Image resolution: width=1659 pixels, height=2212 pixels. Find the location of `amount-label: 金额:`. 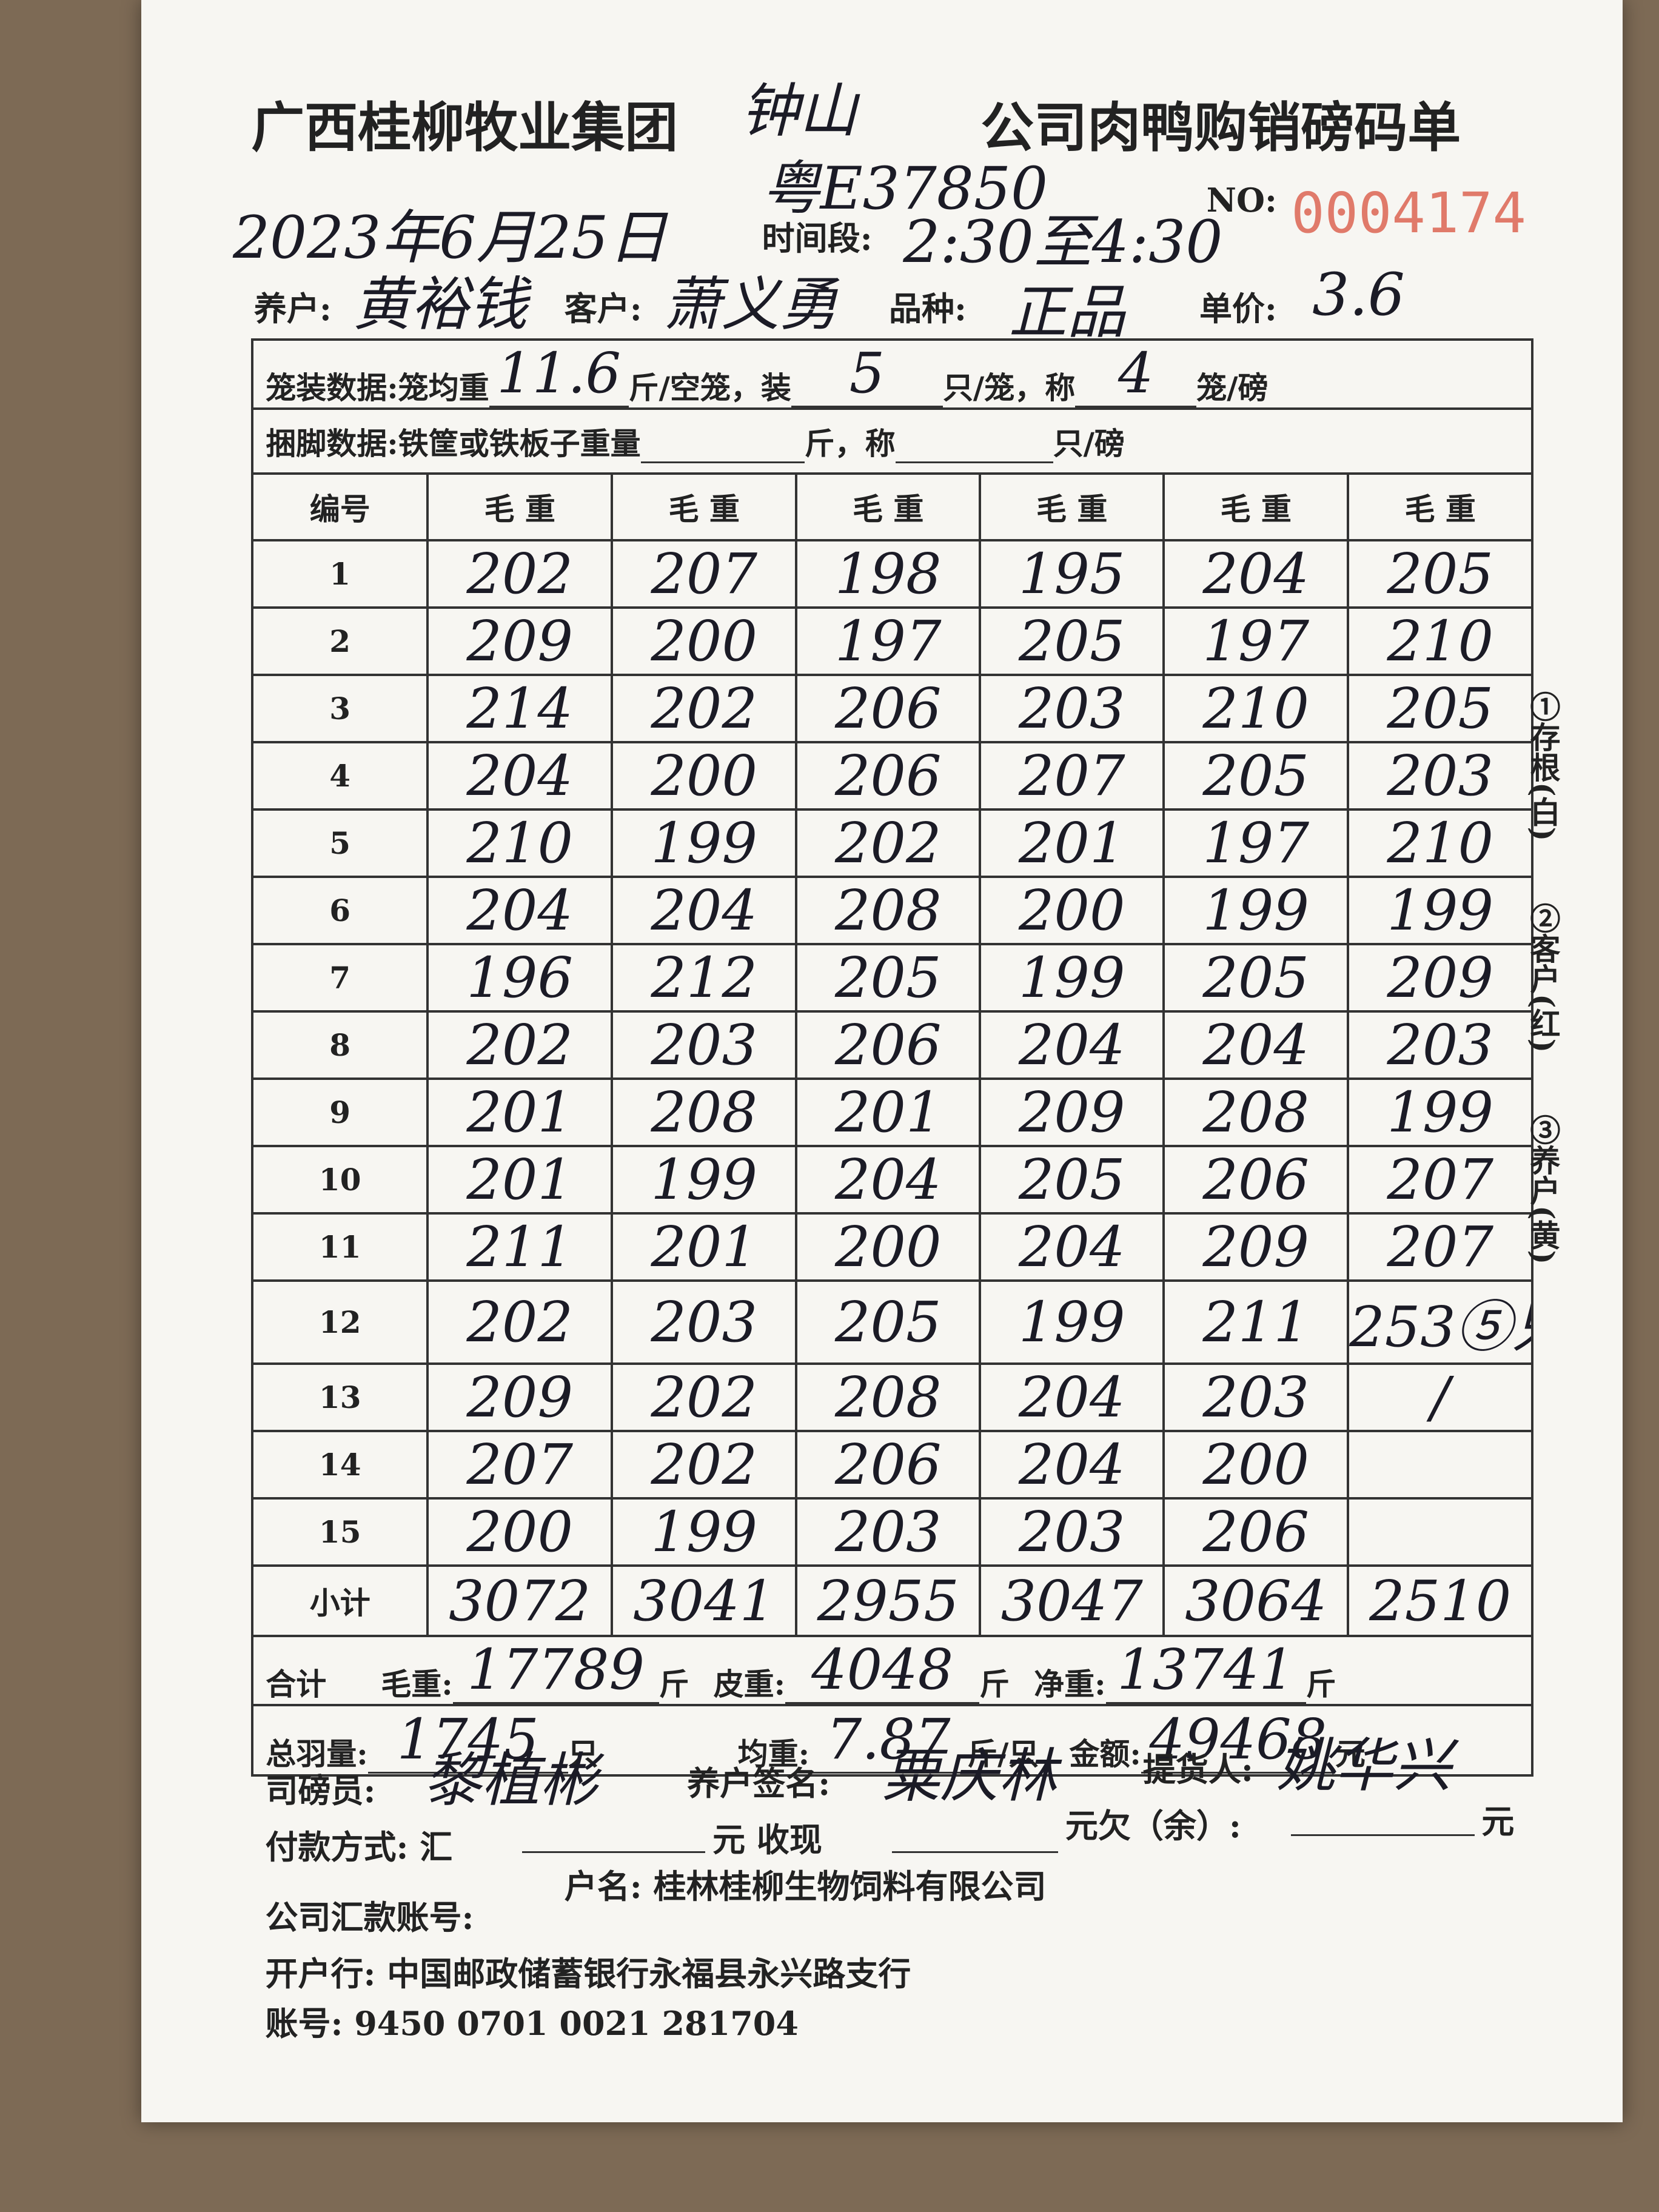

amount-label: 金额: is located at coordinates (1105, 1754).